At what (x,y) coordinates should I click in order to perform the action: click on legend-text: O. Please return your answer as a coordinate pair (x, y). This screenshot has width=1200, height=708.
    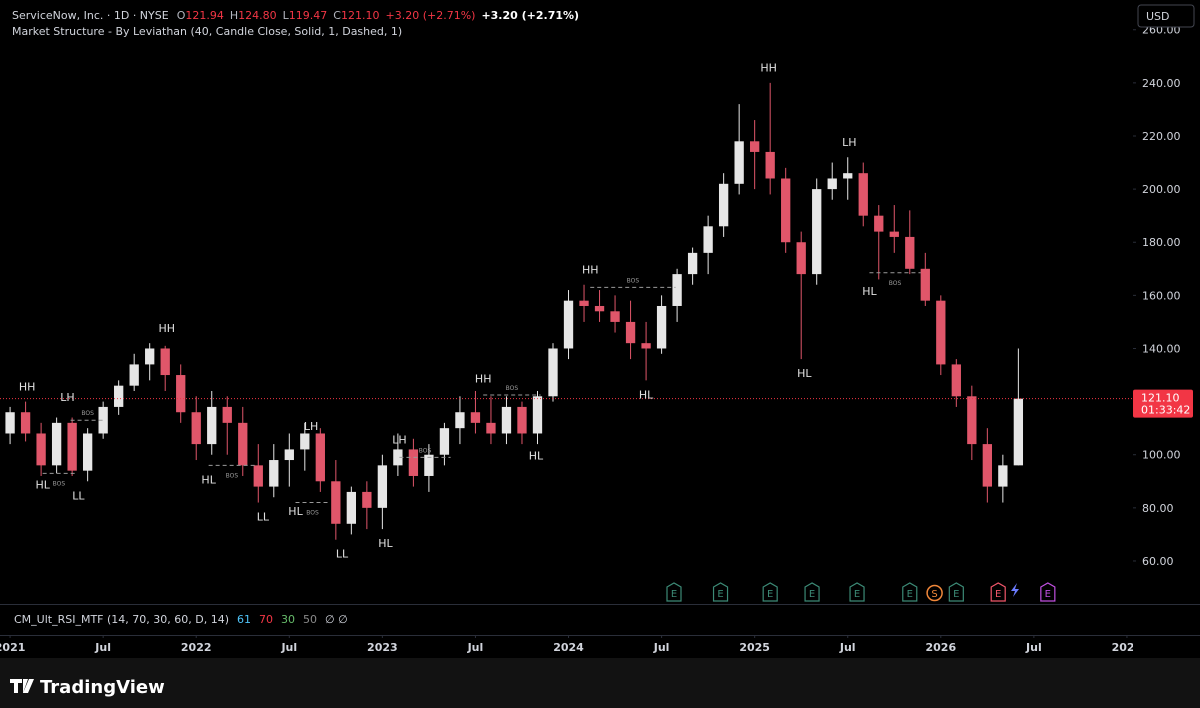
    Looking at the image, I should click on (181, 15).